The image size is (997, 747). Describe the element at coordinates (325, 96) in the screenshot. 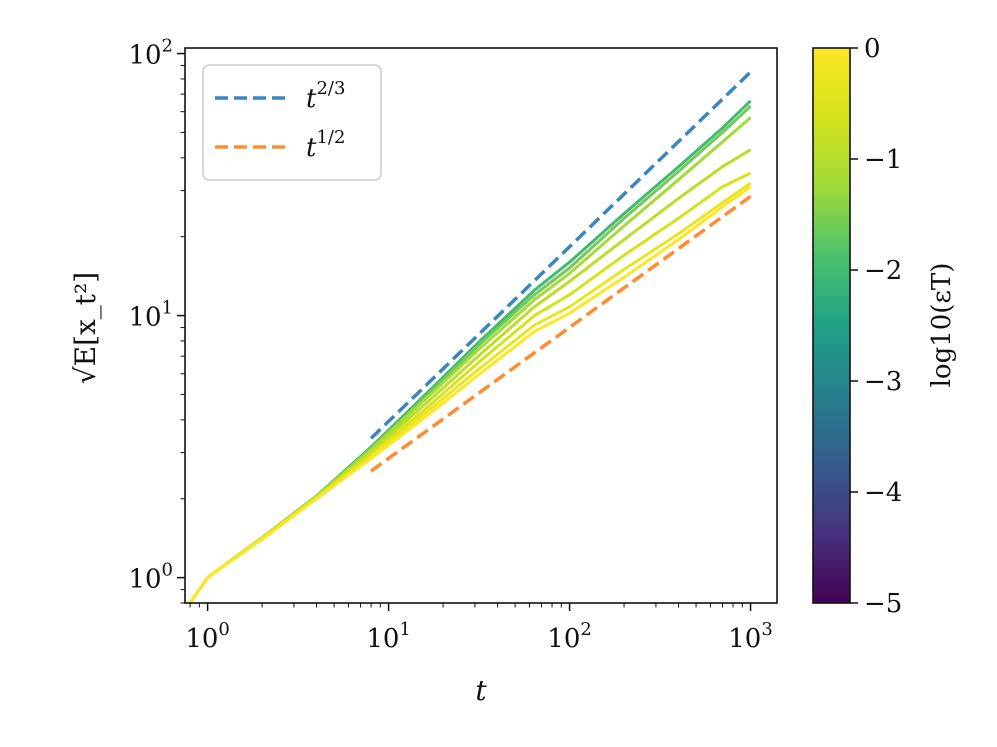

I see `legend-label-t23: t2/3` at that location.